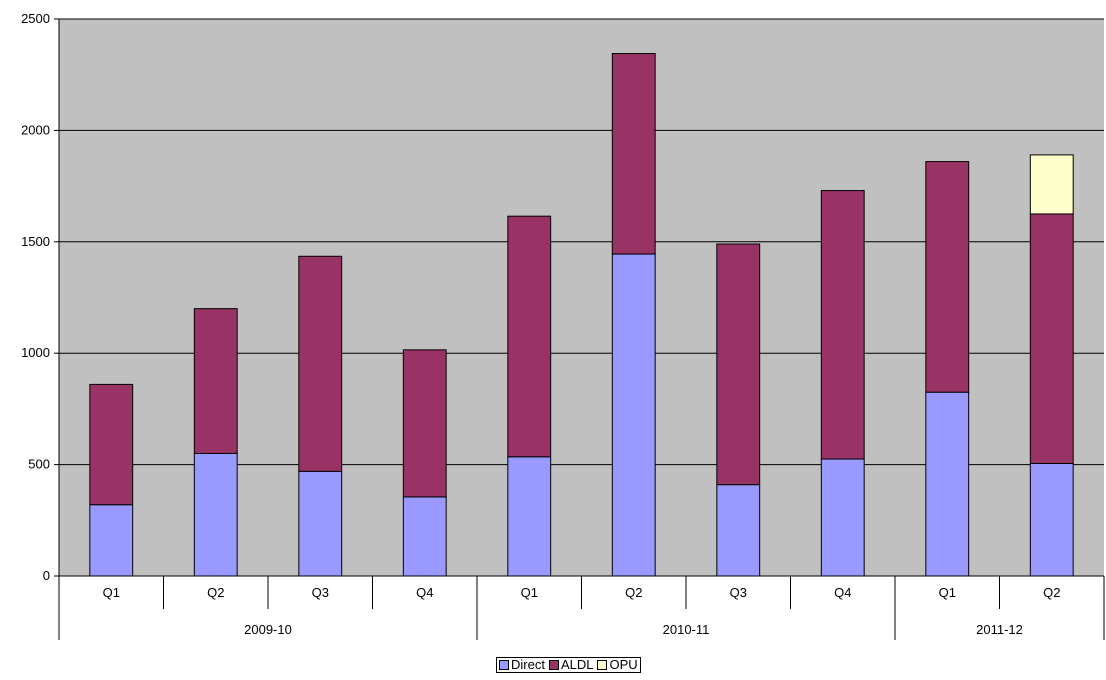  I want to click on y-tick-label: 2000, so click(35, 129).